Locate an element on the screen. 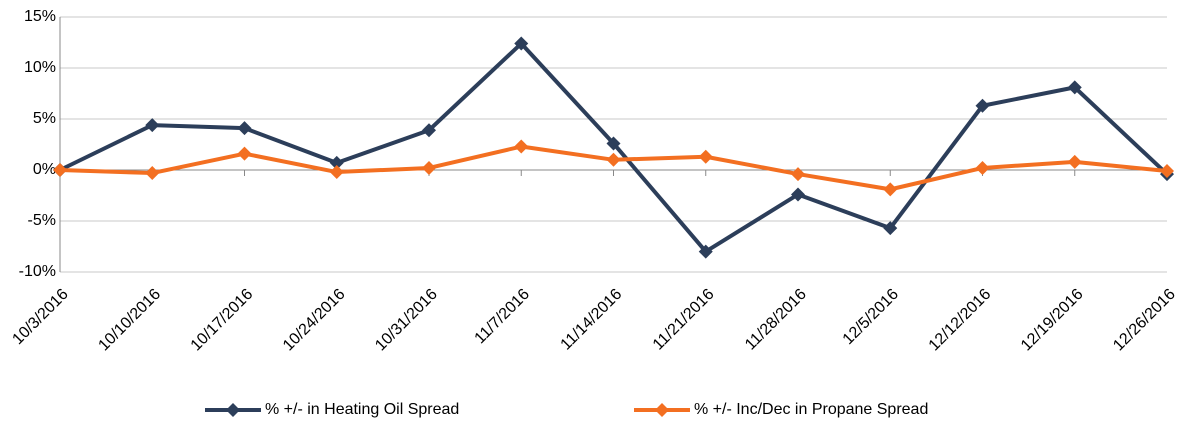 The height and width of the screenshot is (432, 1187). y-tick-label: 10% is located at coordinates (40, 67).